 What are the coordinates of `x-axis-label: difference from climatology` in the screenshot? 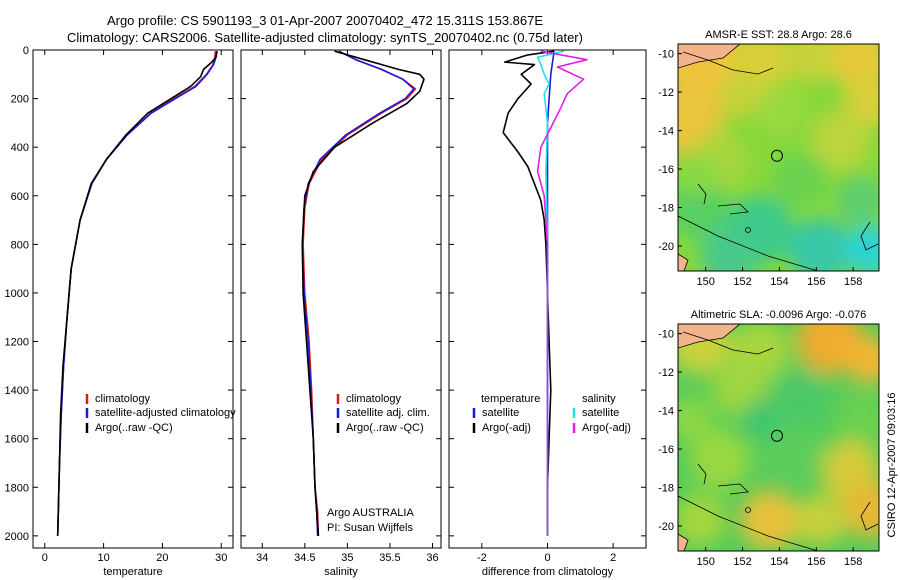 It's located at (548, 572).